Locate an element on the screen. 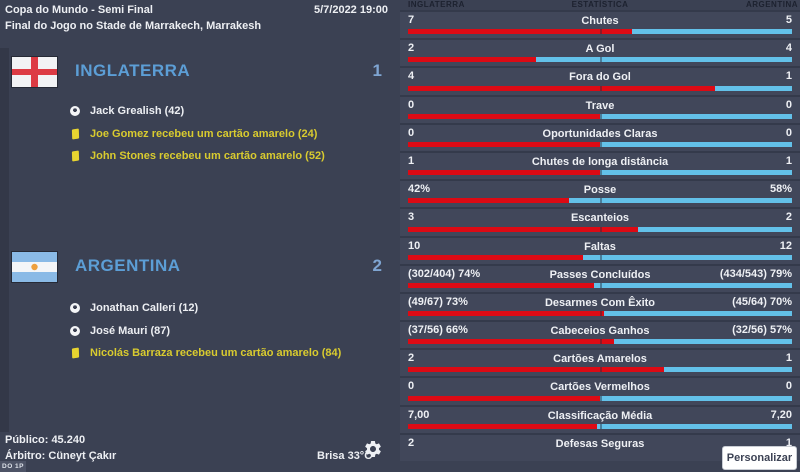  stat-home-value: 7,00 is located at coordinates (419, 414).